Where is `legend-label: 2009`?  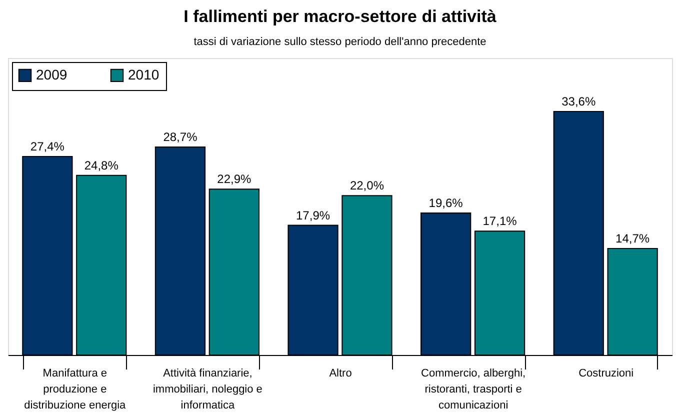
legend-label: 2009 is located at coordinates (52, 74).